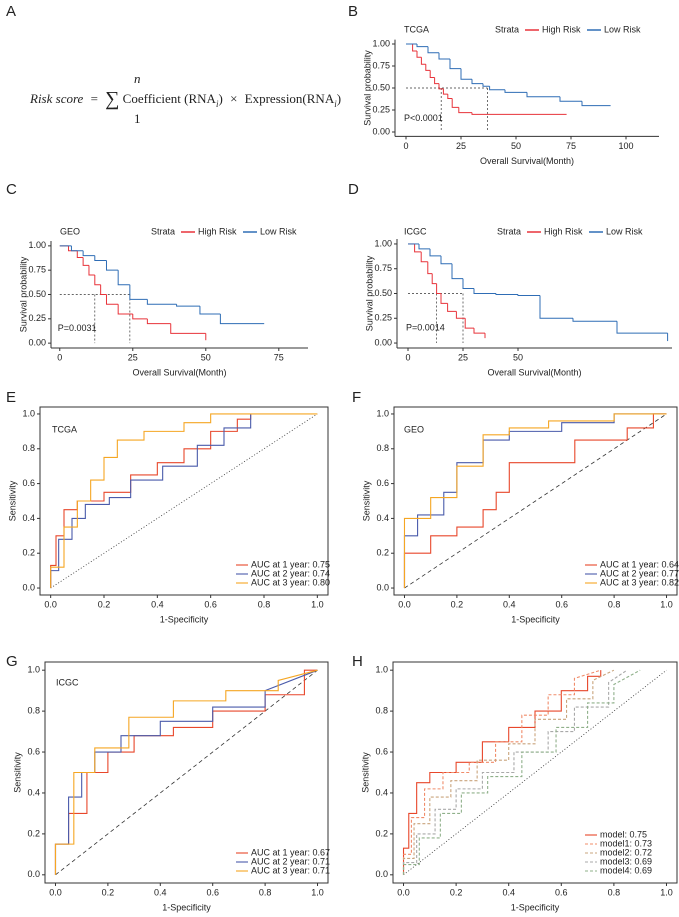  Describe the element at coordinates (33, 670) in the screenshot. I see `y-tick-label: 1.0` at that location.